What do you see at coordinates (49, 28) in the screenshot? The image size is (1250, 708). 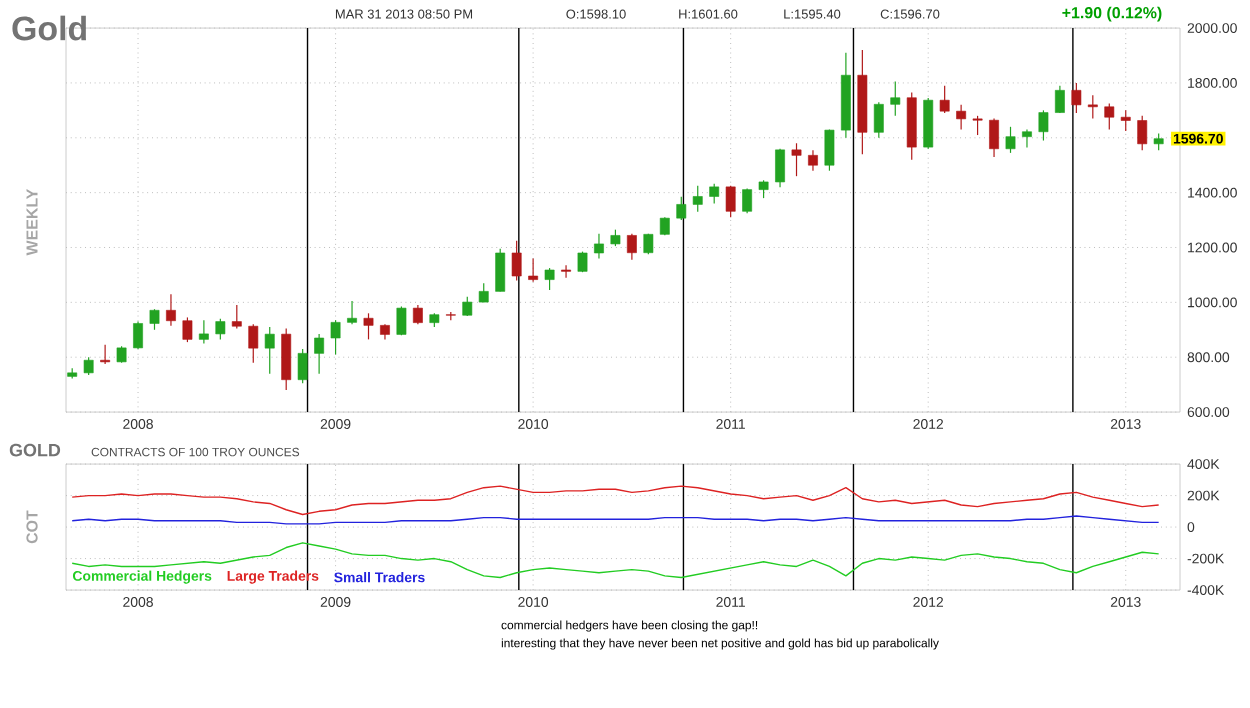 I see `chart-title: Gold` at bounding box center [49, 28].